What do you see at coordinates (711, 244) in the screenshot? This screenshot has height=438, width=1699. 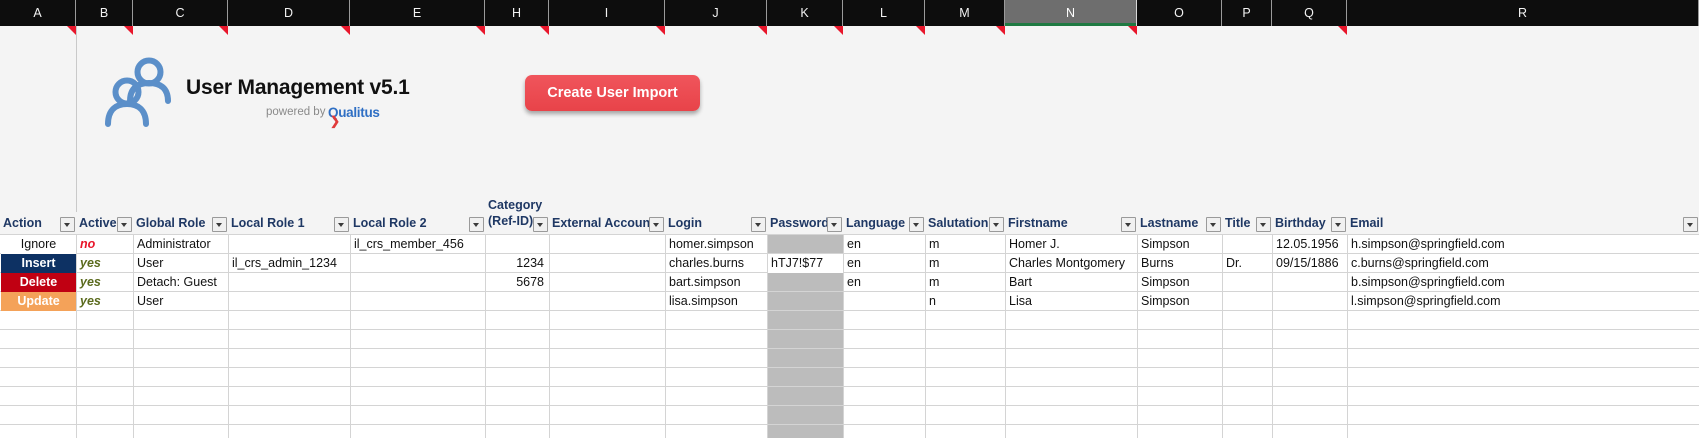 I see `cell-login: homer.simpson` at bounding box center [711, 244].